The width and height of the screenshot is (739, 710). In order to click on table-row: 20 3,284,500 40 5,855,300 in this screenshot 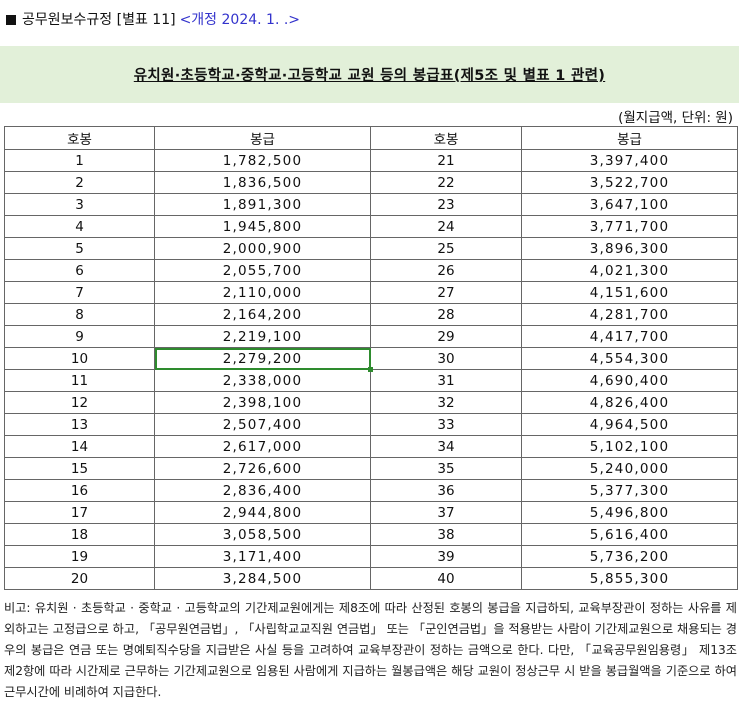, I will do `click(371, 578)`.